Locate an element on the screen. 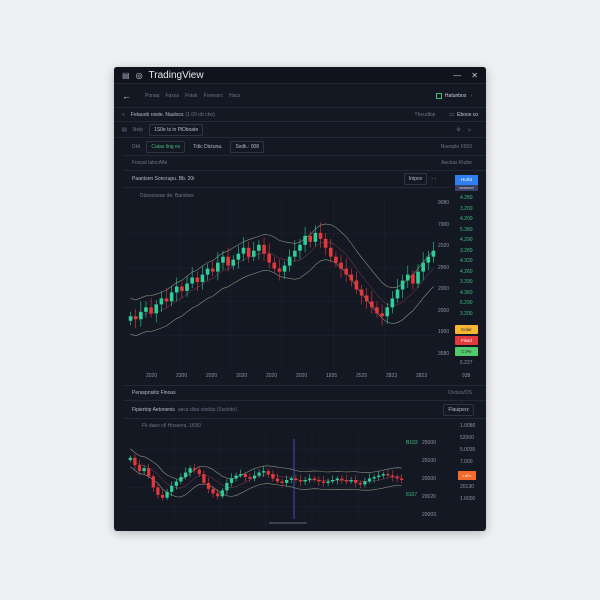 This screenshot has width=600, height=600. panel-button-kolur: Kolur is located at coordinates (466, 329).